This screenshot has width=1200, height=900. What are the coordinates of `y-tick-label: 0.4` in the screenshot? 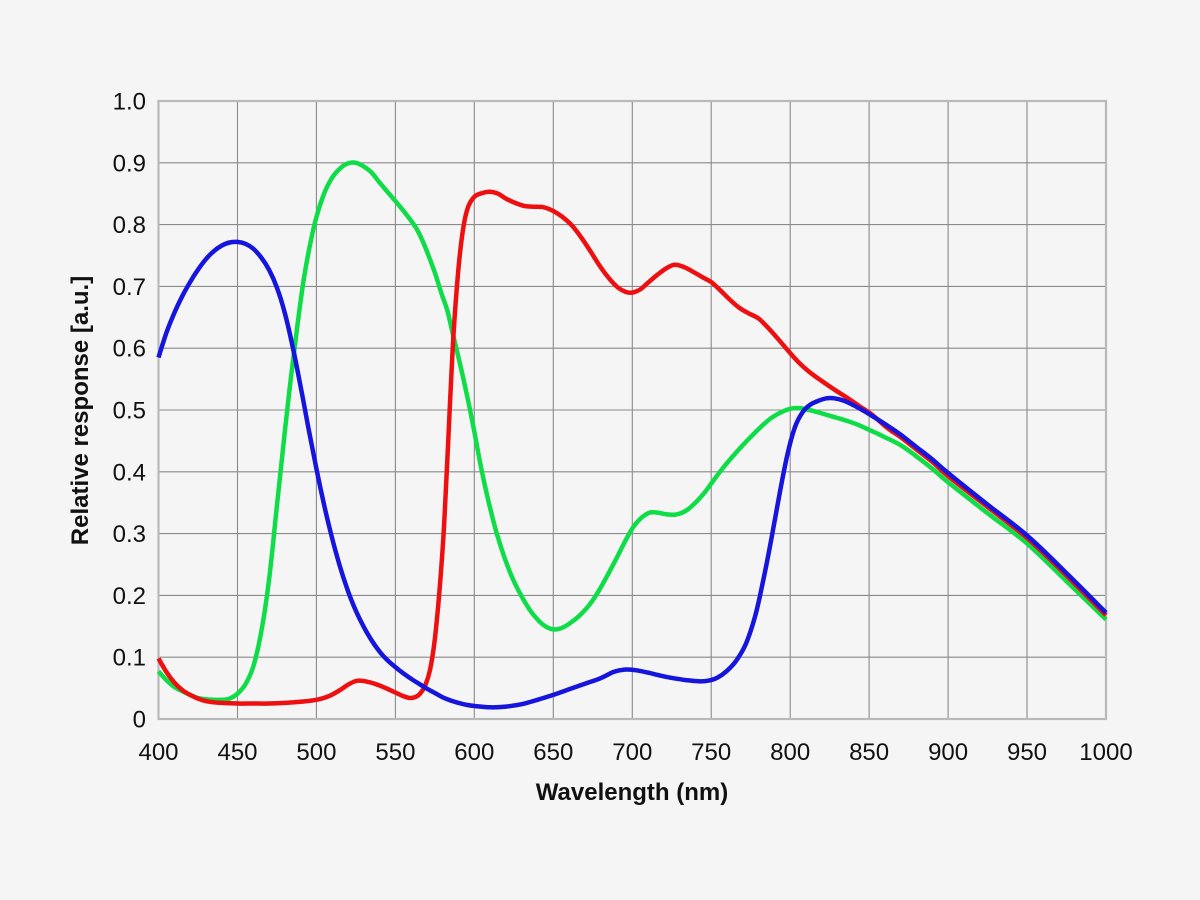 It's located at (129, 472).